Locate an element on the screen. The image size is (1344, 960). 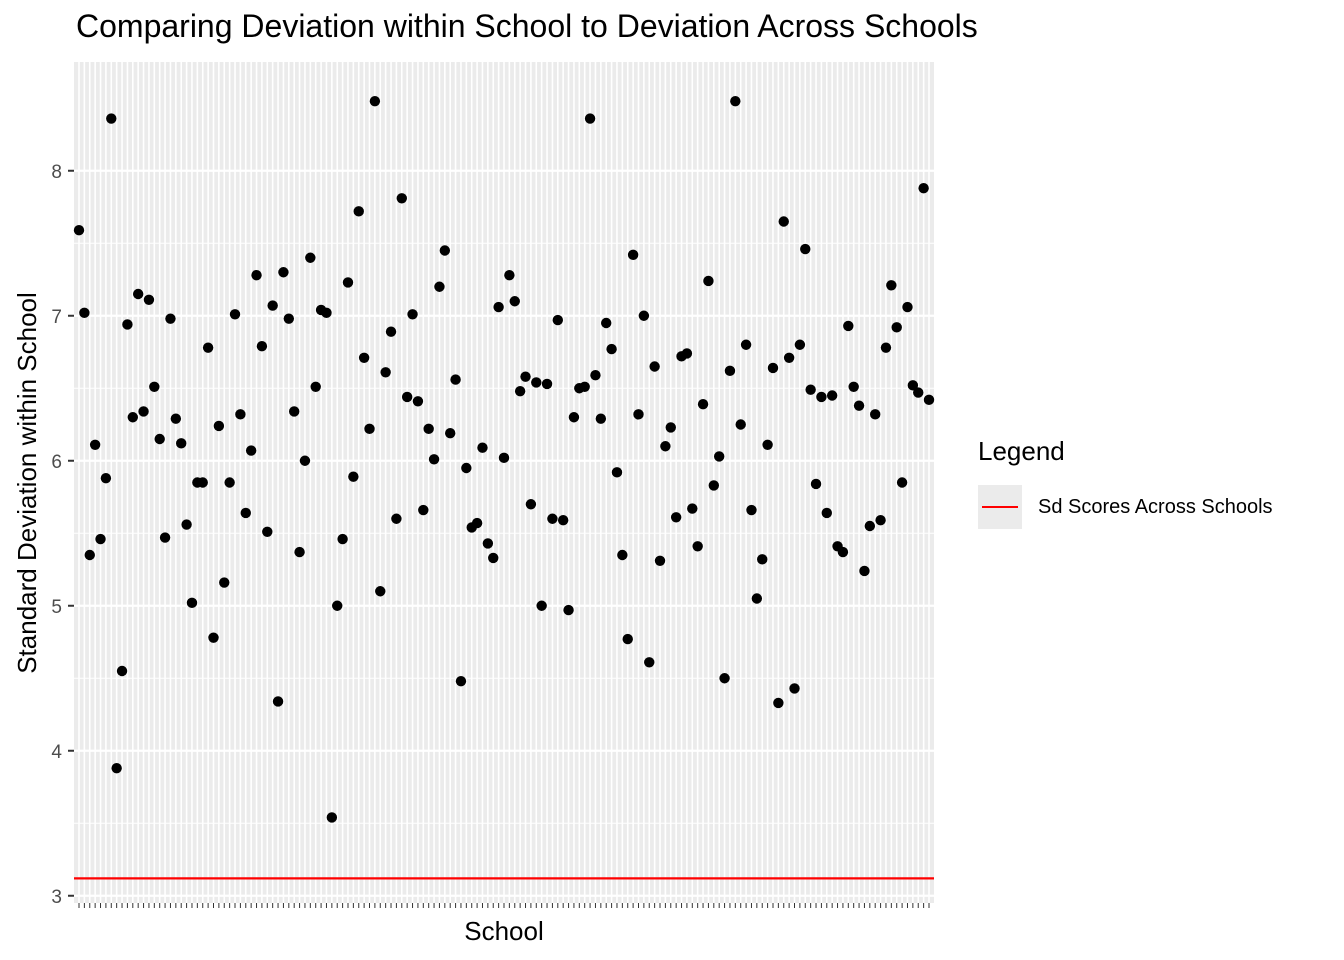
y-tick-label: 4 is located at coordinates (56, 752).